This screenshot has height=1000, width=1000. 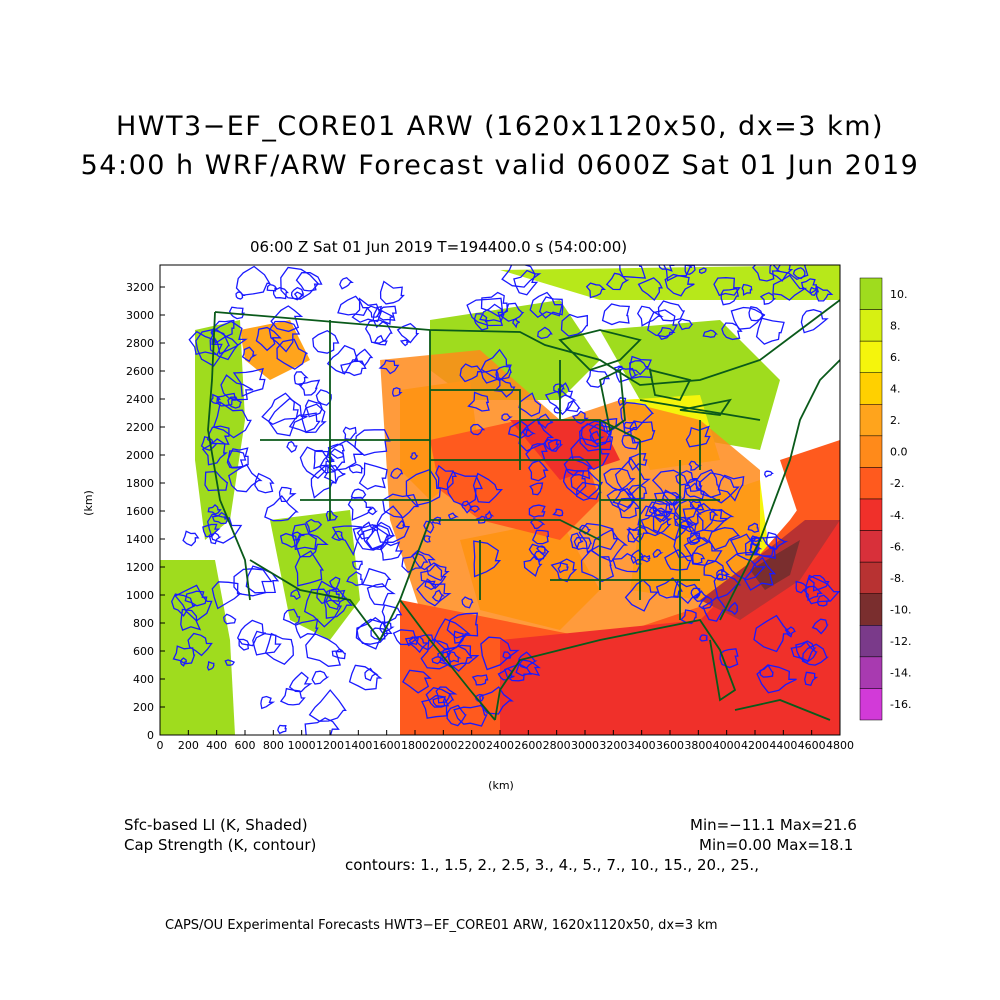 I want to click on y-tick-label: 1200, so click(x=140, y=567).